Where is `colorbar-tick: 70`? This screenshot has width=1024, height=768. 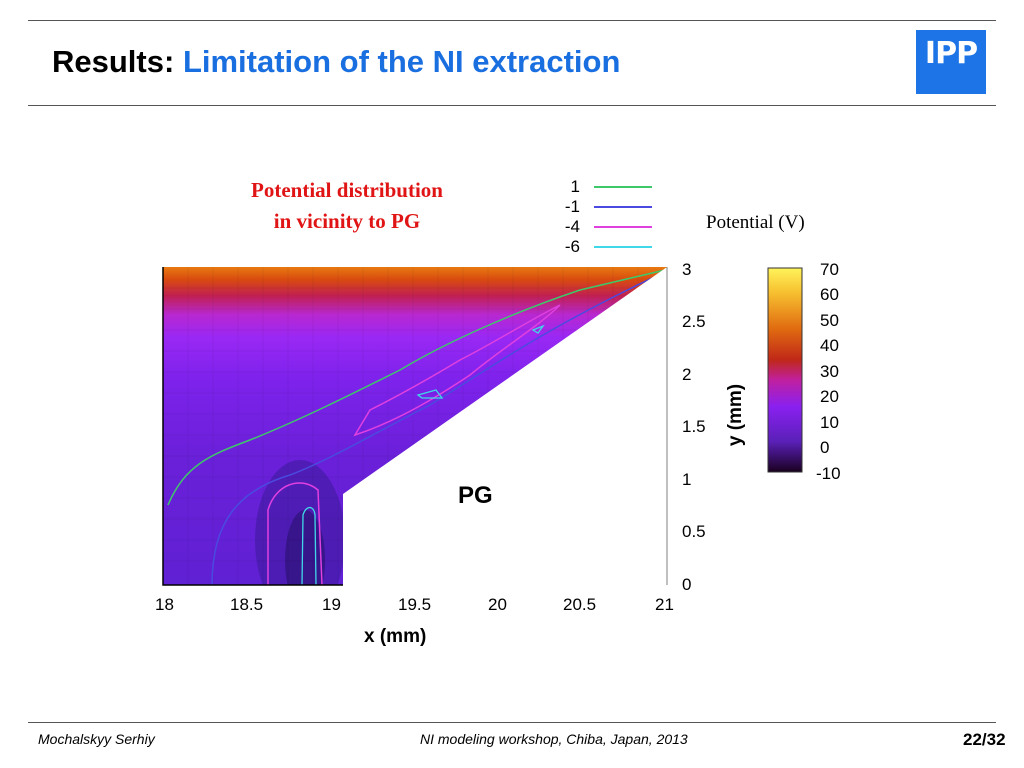 colorbar-tick: 70 is located at coordinates (829, 269).